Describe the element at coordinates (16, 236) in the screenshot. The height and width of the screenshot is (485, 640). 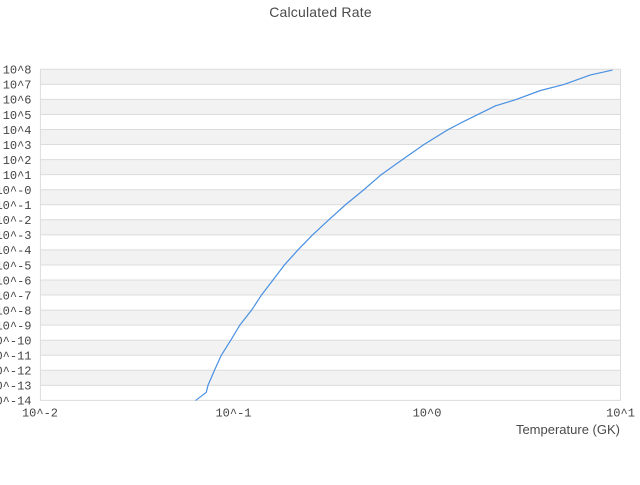
I see `svg-text: 10^-3` at that location.